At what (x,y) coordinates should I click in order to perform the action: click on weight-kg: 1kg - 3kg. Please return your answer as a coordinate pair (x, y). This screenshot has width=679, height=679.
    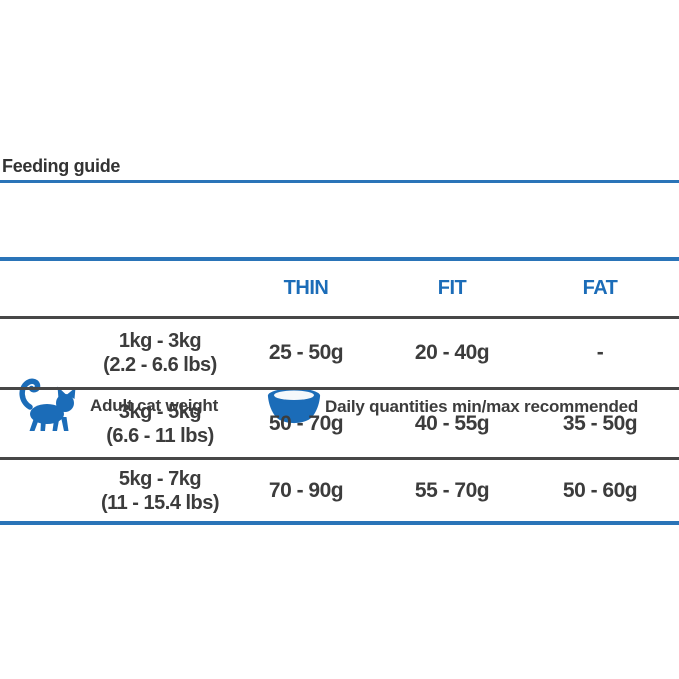
    Looking at the image, I should click on (160, 341).